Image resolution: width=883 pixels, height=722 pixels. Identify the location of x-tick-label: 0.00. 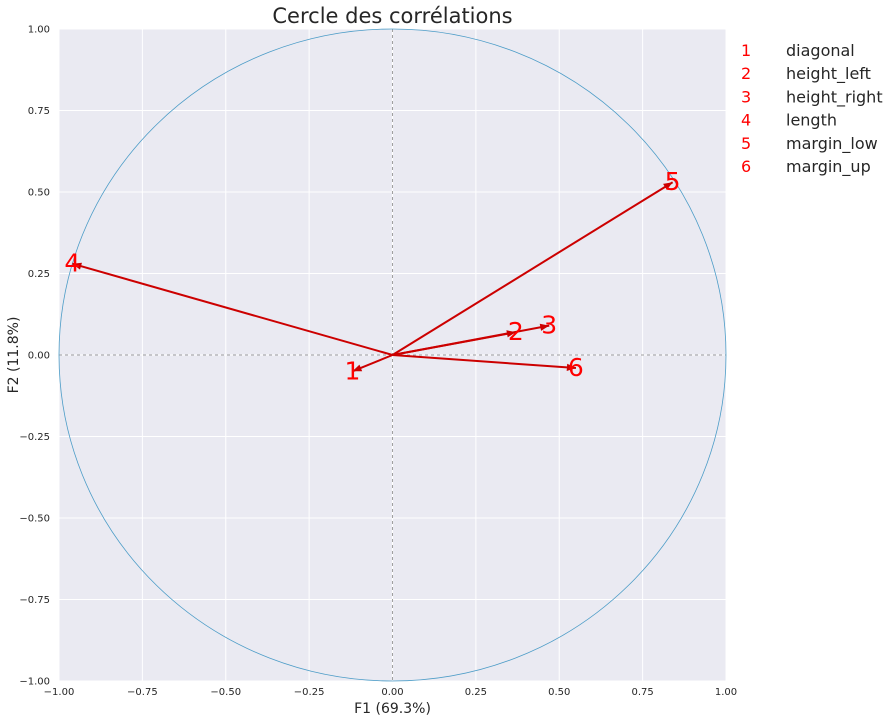
(392, 692).